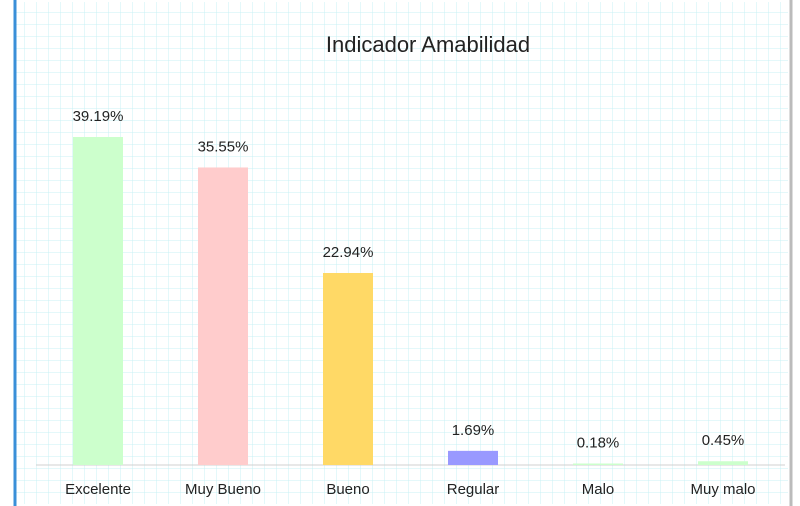 The image size is (800, 506). What do you see at coordinates (473, 430) in the screenshot?
I see `data-label: 1.69%` at bounding box center [473, 430].